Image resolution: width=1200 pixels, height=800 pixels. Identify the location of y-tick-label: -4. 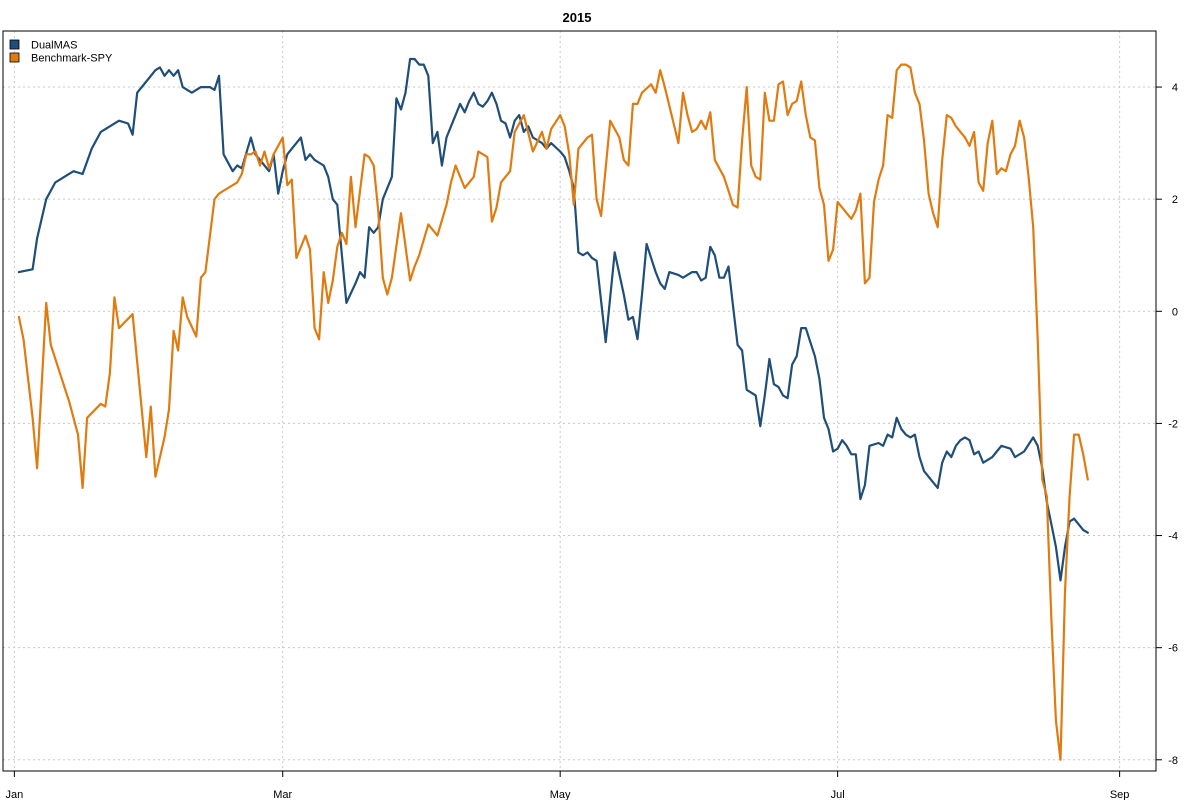
(1173, 537).